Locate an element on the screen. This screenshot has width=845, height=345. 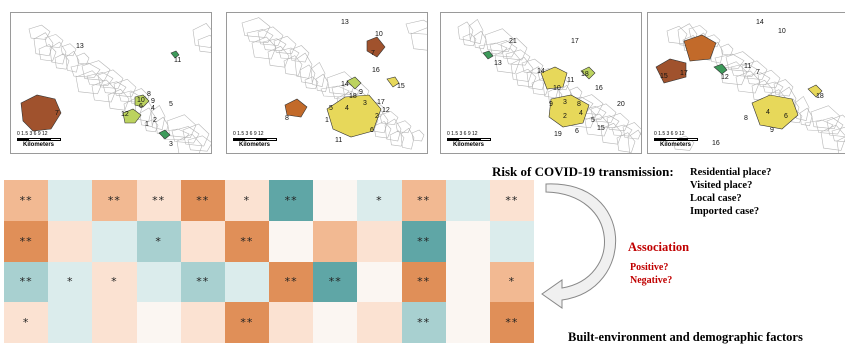
heatmap-cell: * is located at coordinates (158, 241).